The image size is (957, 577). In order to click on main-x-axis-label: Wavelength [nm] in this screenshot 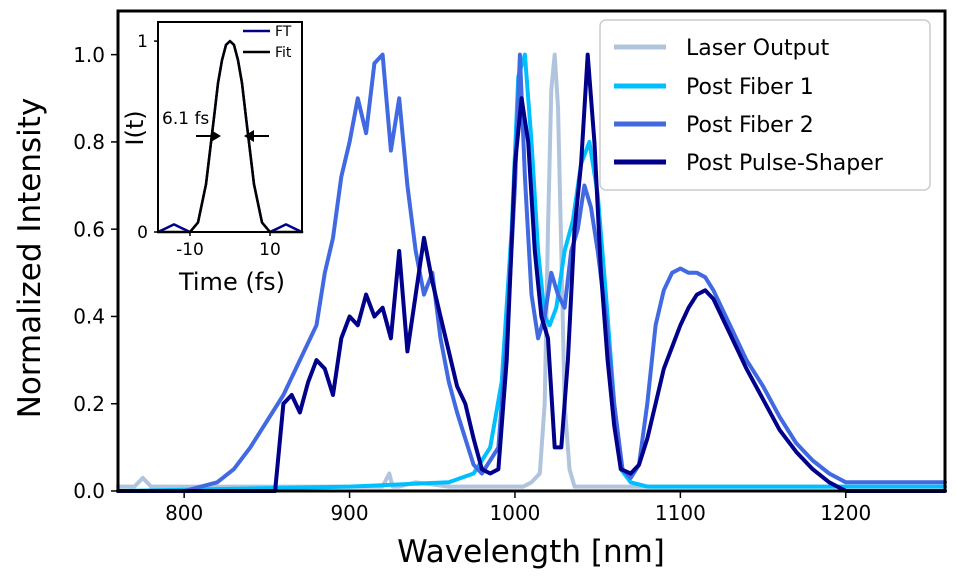, I will do `click(531, 552)`.